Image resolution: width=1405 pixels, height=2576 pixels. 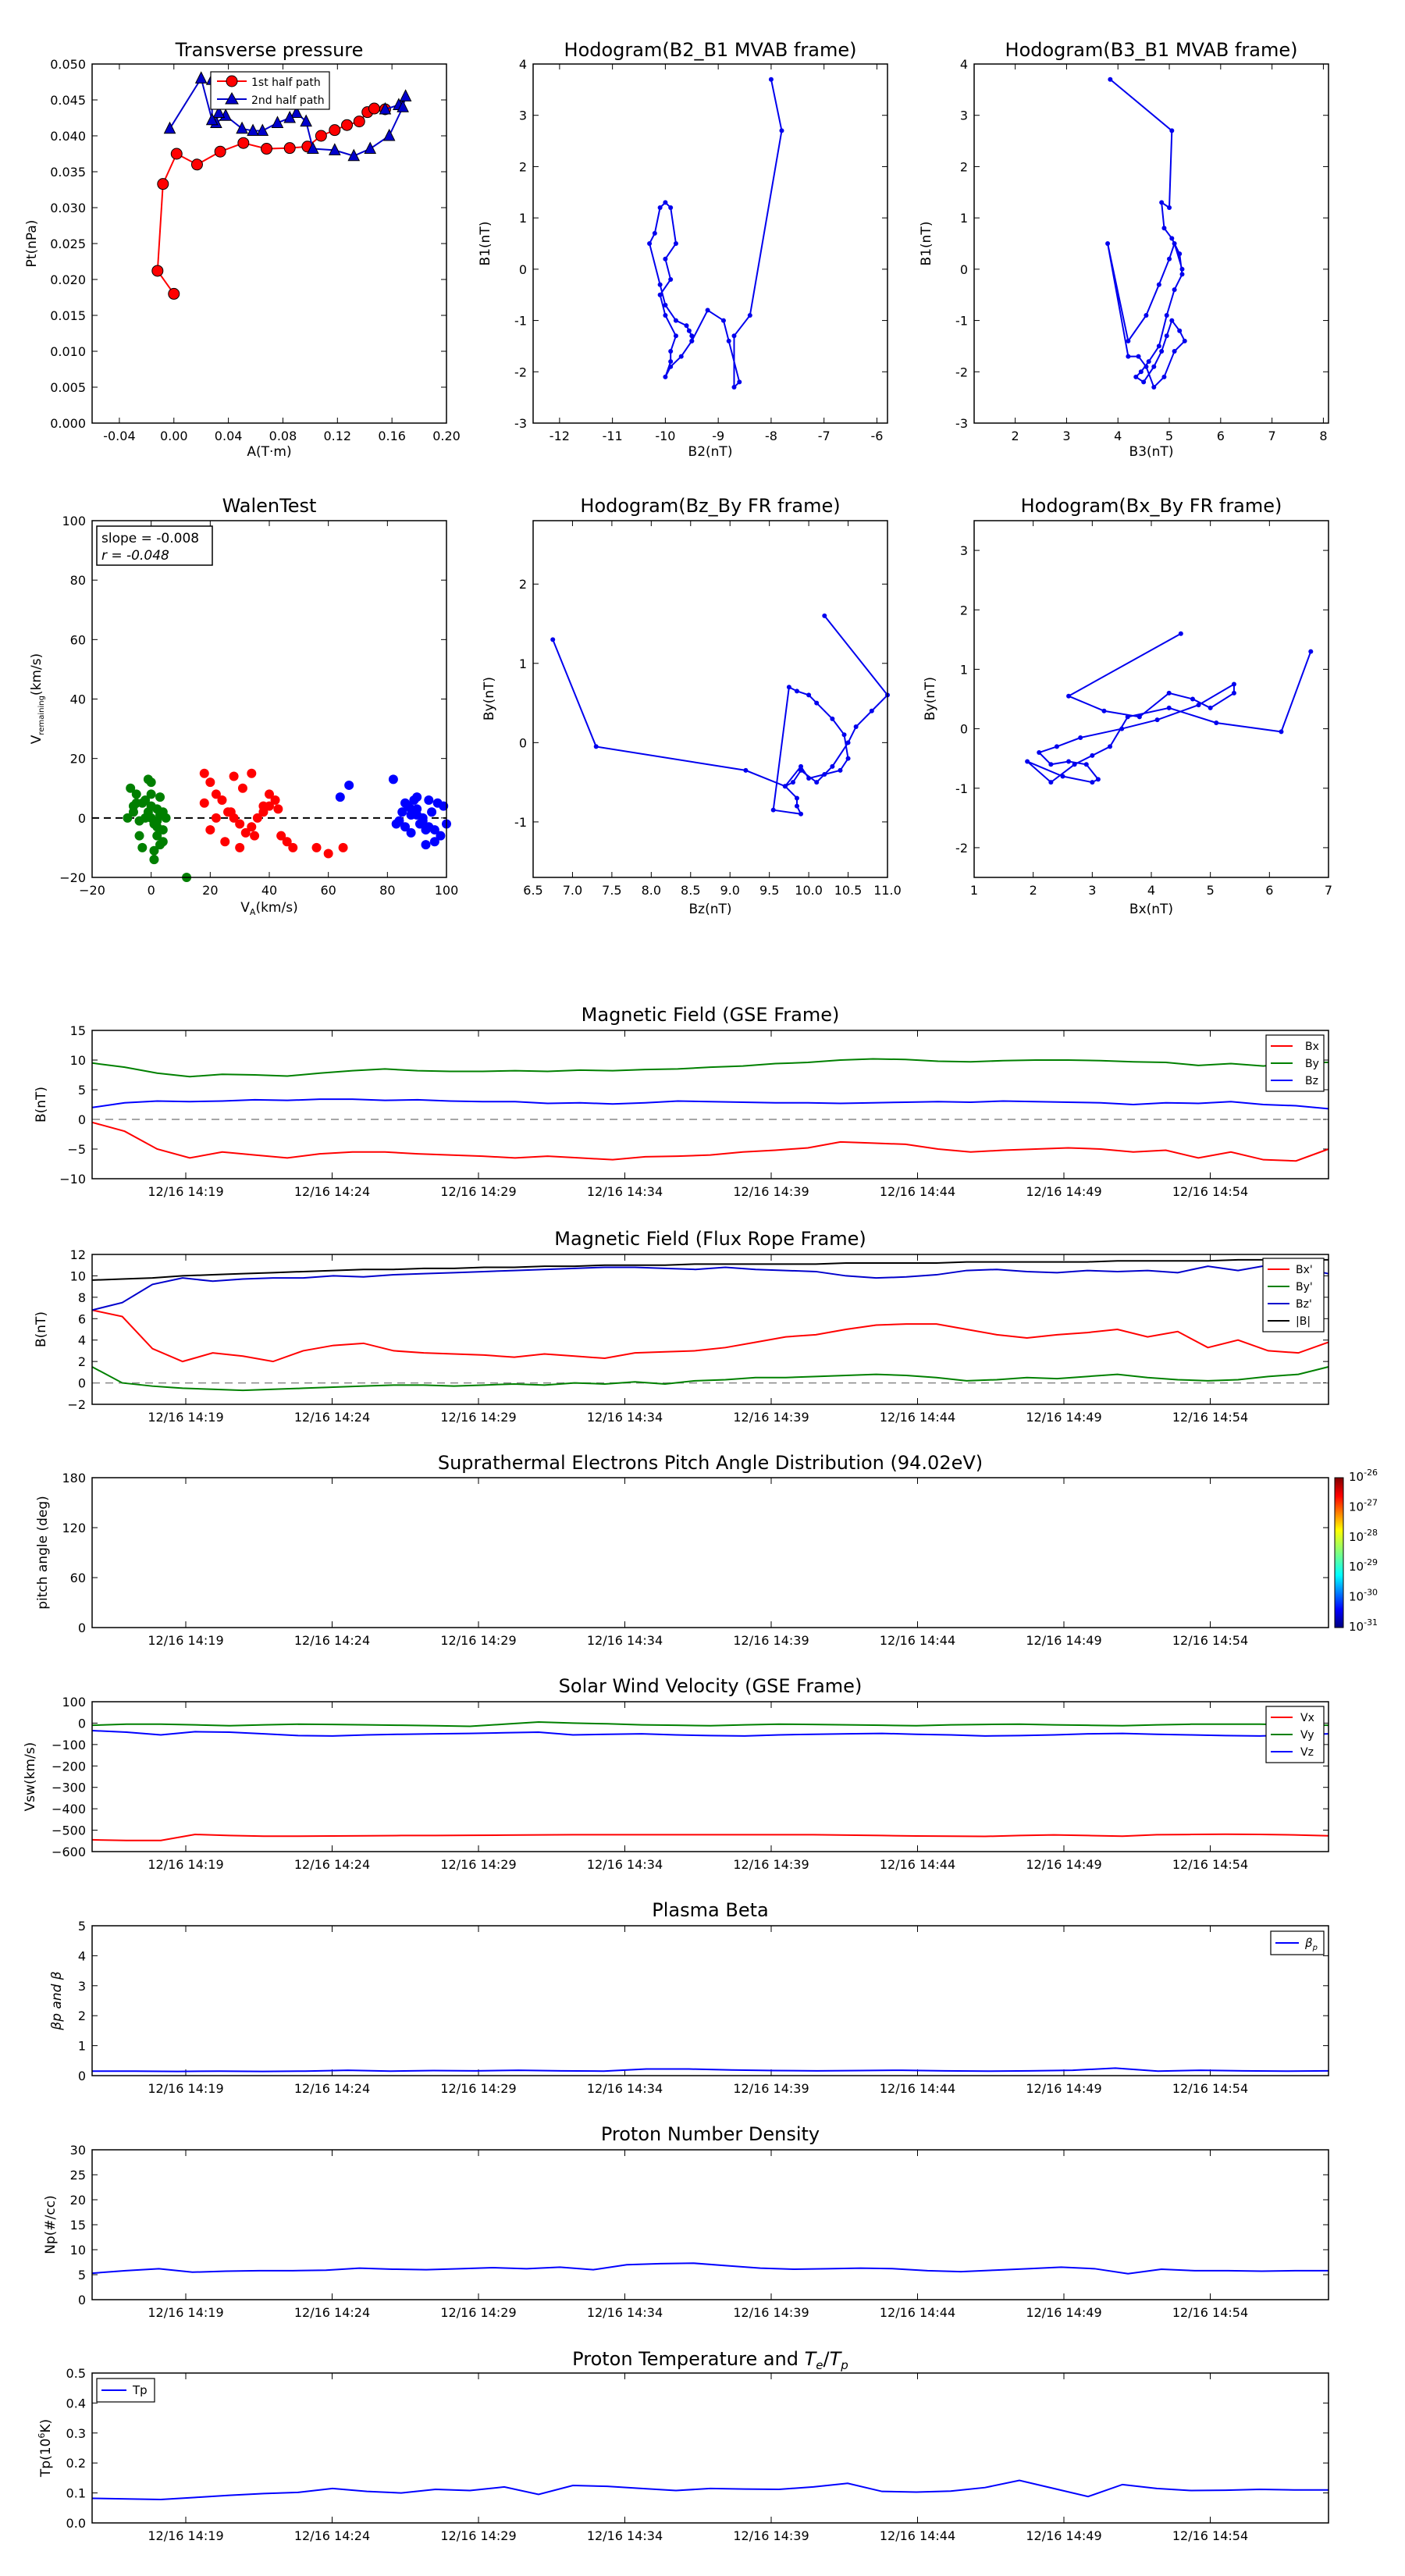 I want to click on series-line, so click(x=710, y=1734).